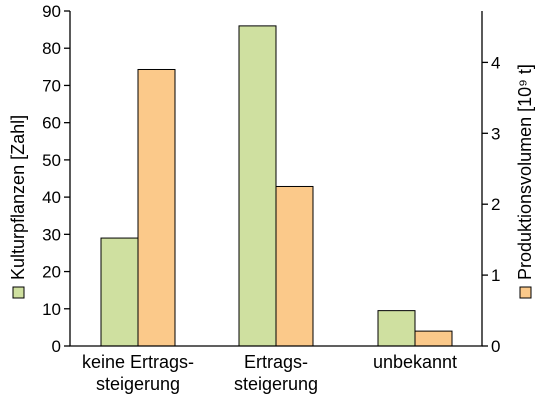  What do you see at coordinates (495, 133) in the screenshot?
I see `right-tick-label: 3` at bounding box center [495, 133].